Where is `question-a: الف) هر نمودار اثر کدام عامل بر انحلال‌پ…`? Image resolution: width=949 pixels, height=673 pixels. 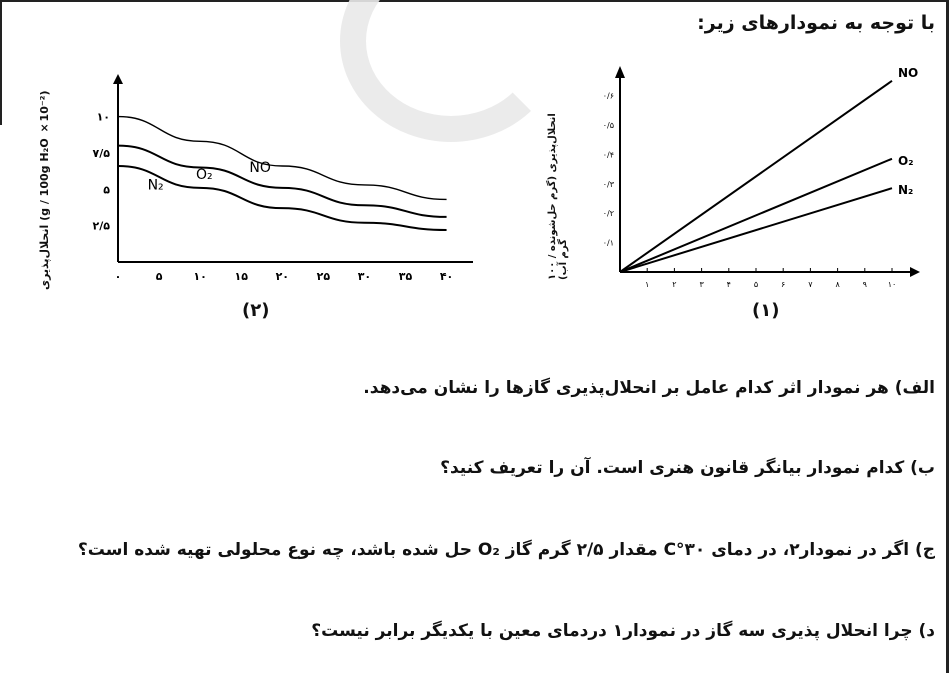 question-a: الف) هر نمودار اثر کدام عامل بر انحلال‌پ… is located at coordinates (649, 388).